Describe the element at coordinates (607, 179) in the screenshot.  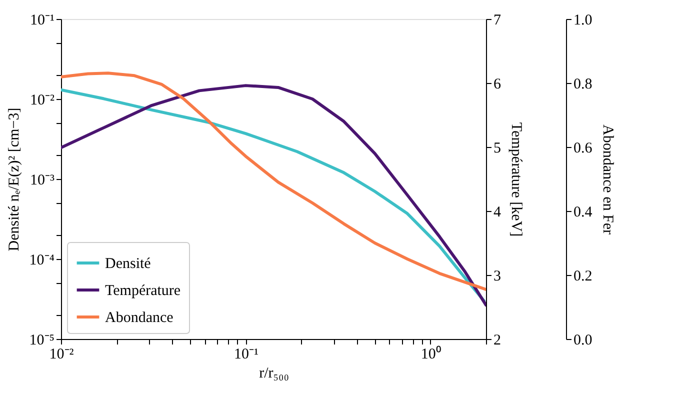
I see `y3-axis-title: Abondance en Fer` at that location.